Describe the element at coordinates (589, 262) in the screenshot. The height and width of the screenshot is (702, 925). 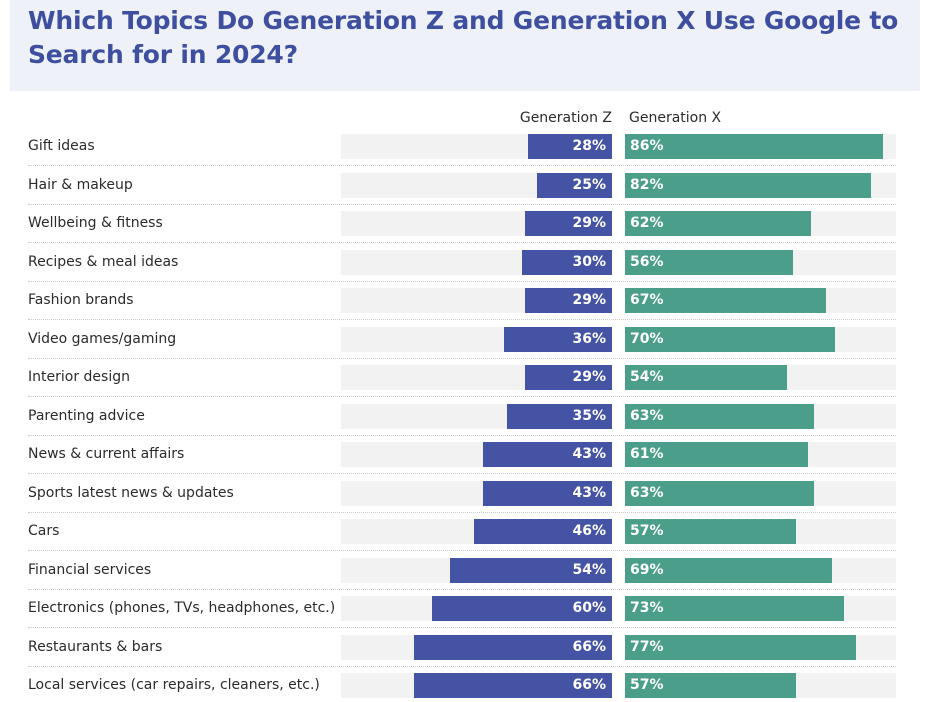
I see `value-label-generation-z: 30%` at that location.